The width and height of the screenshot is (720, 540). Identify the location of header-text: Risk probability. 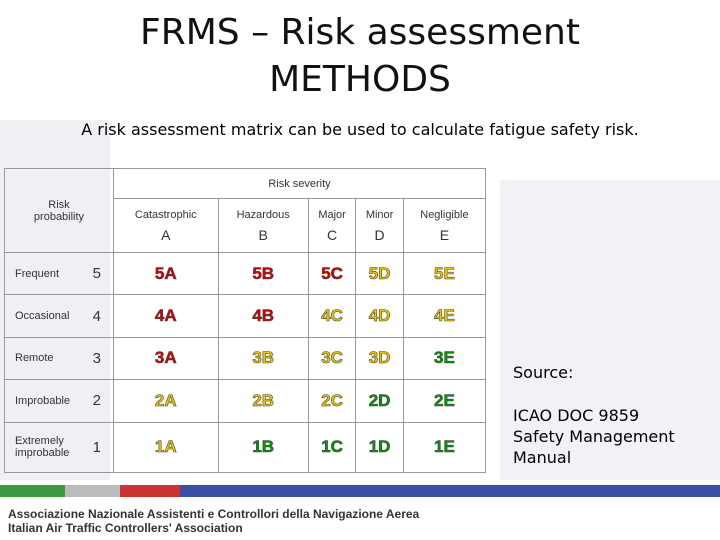
(59, 210).